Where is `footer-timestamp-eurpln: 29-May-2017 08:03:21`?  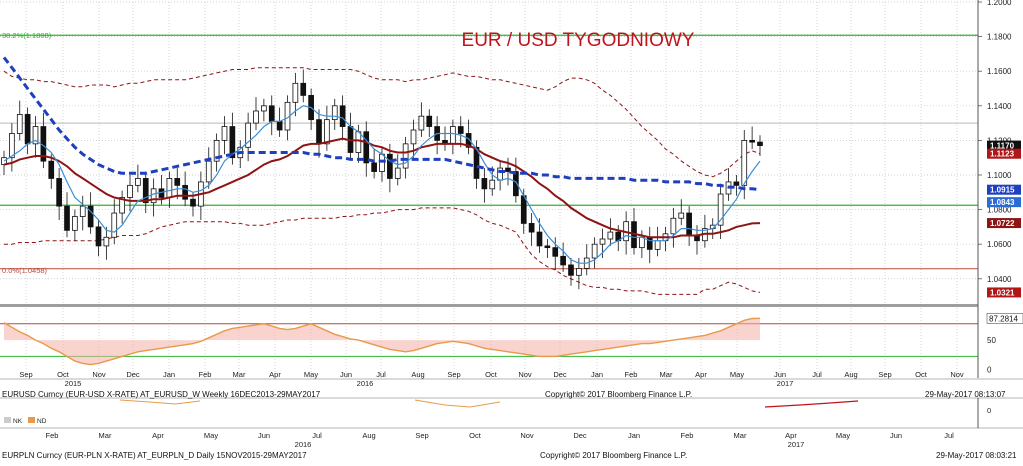
footer-timestamp-eurpln: 29-May-2017 08:03:21 is located at coordinates (976, 455).